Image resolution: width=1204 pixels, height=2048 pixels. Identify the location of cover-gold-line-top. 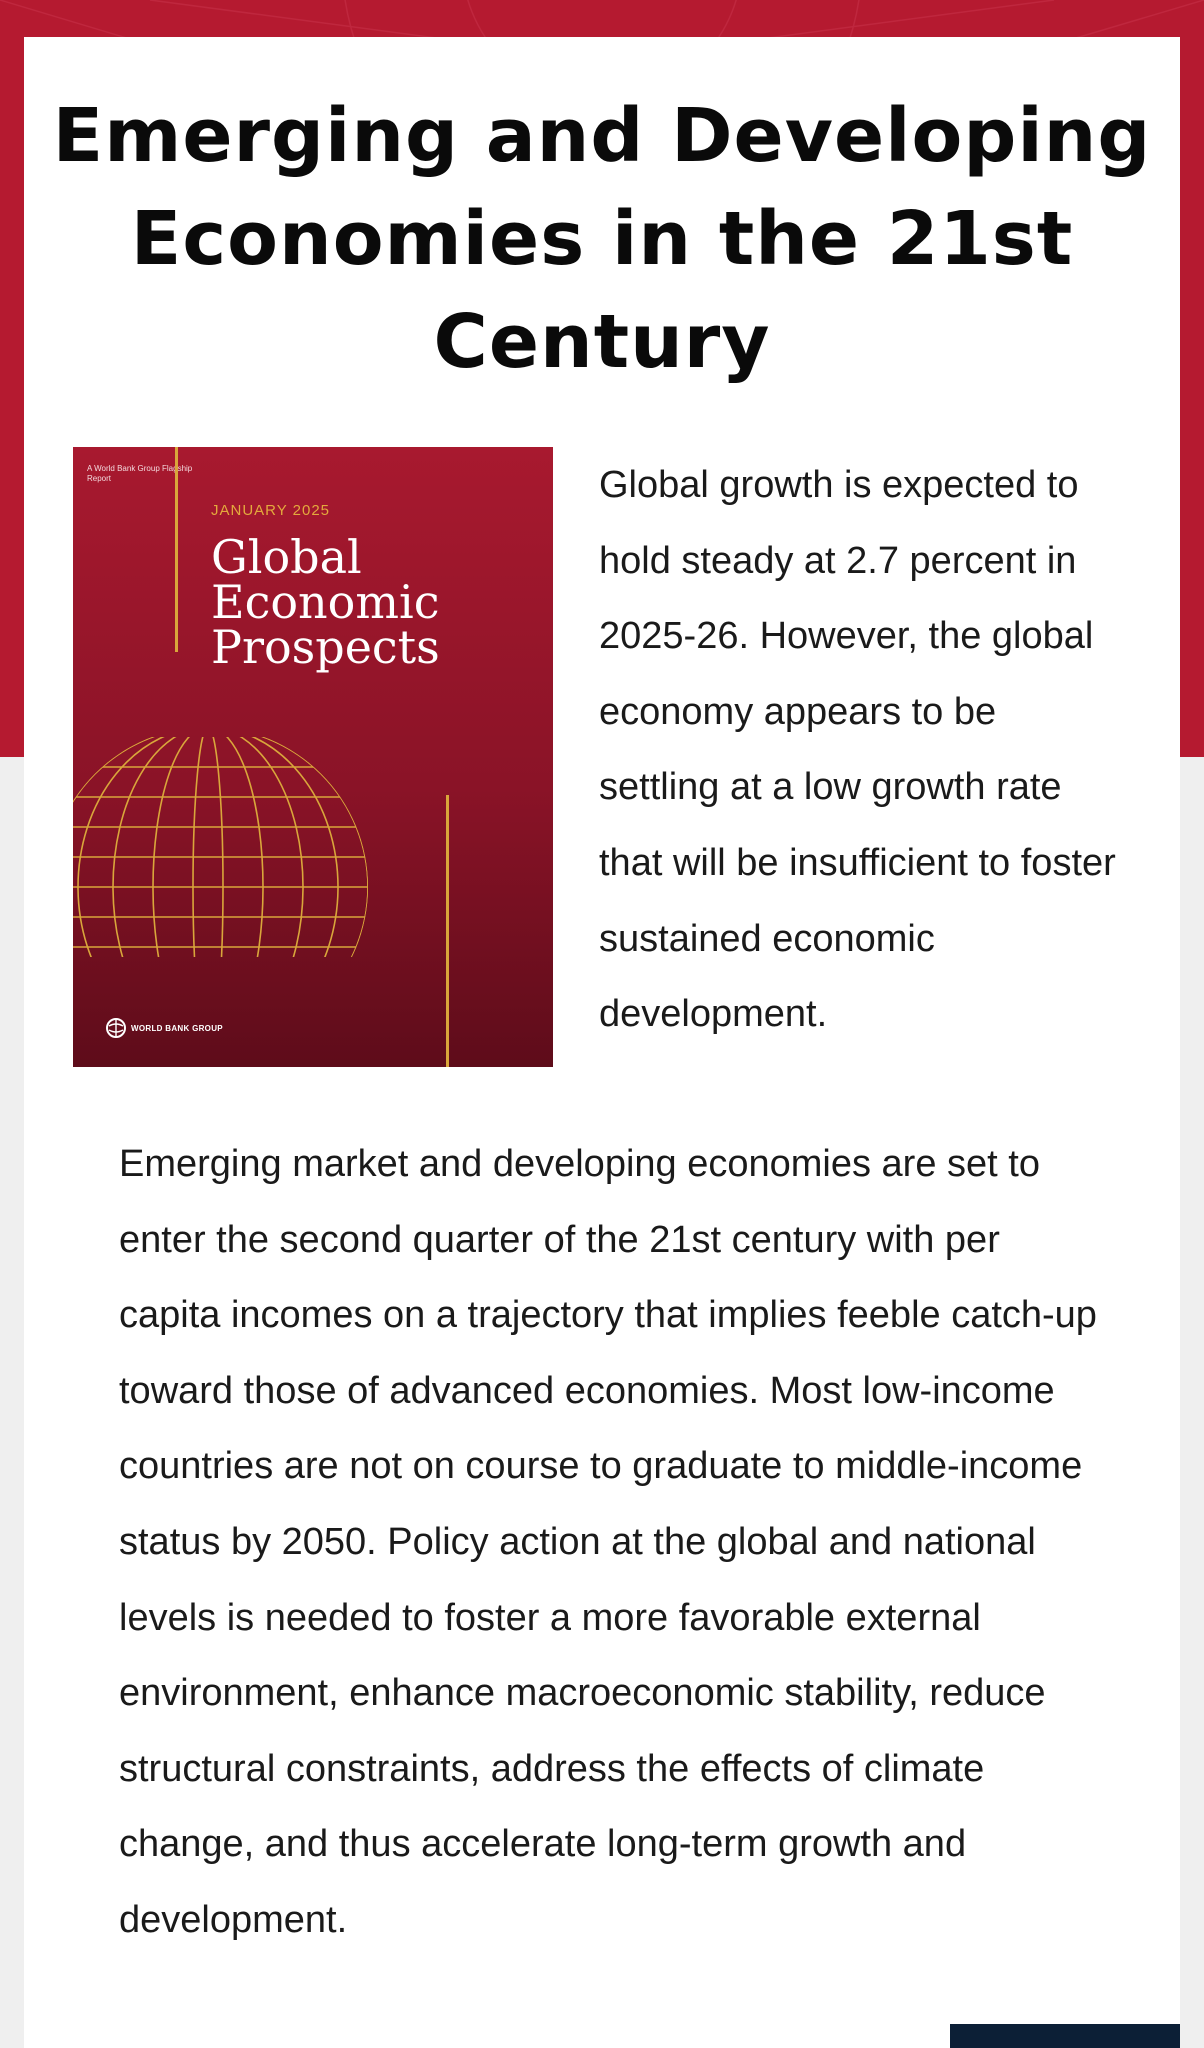
(176, 549).